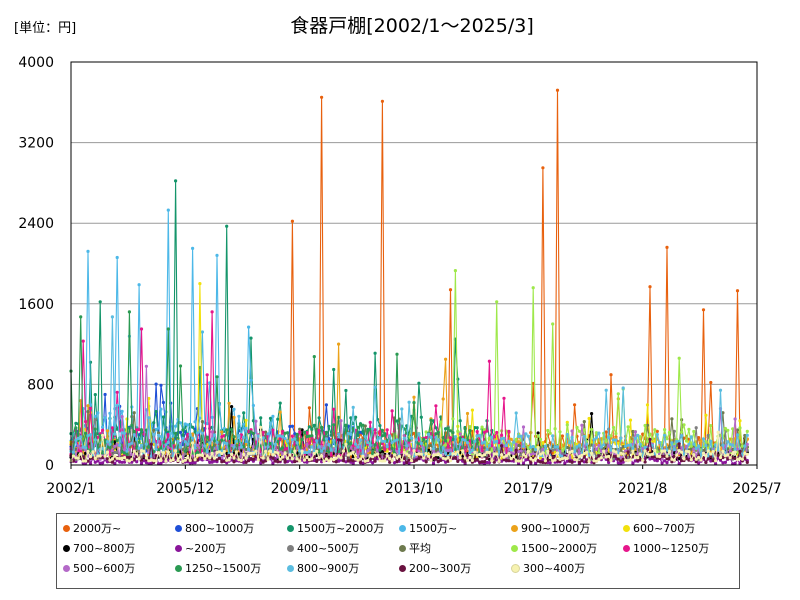 The image size is (800, 600). I want to click on legend-item: 800~1000万, so click(231, 529).